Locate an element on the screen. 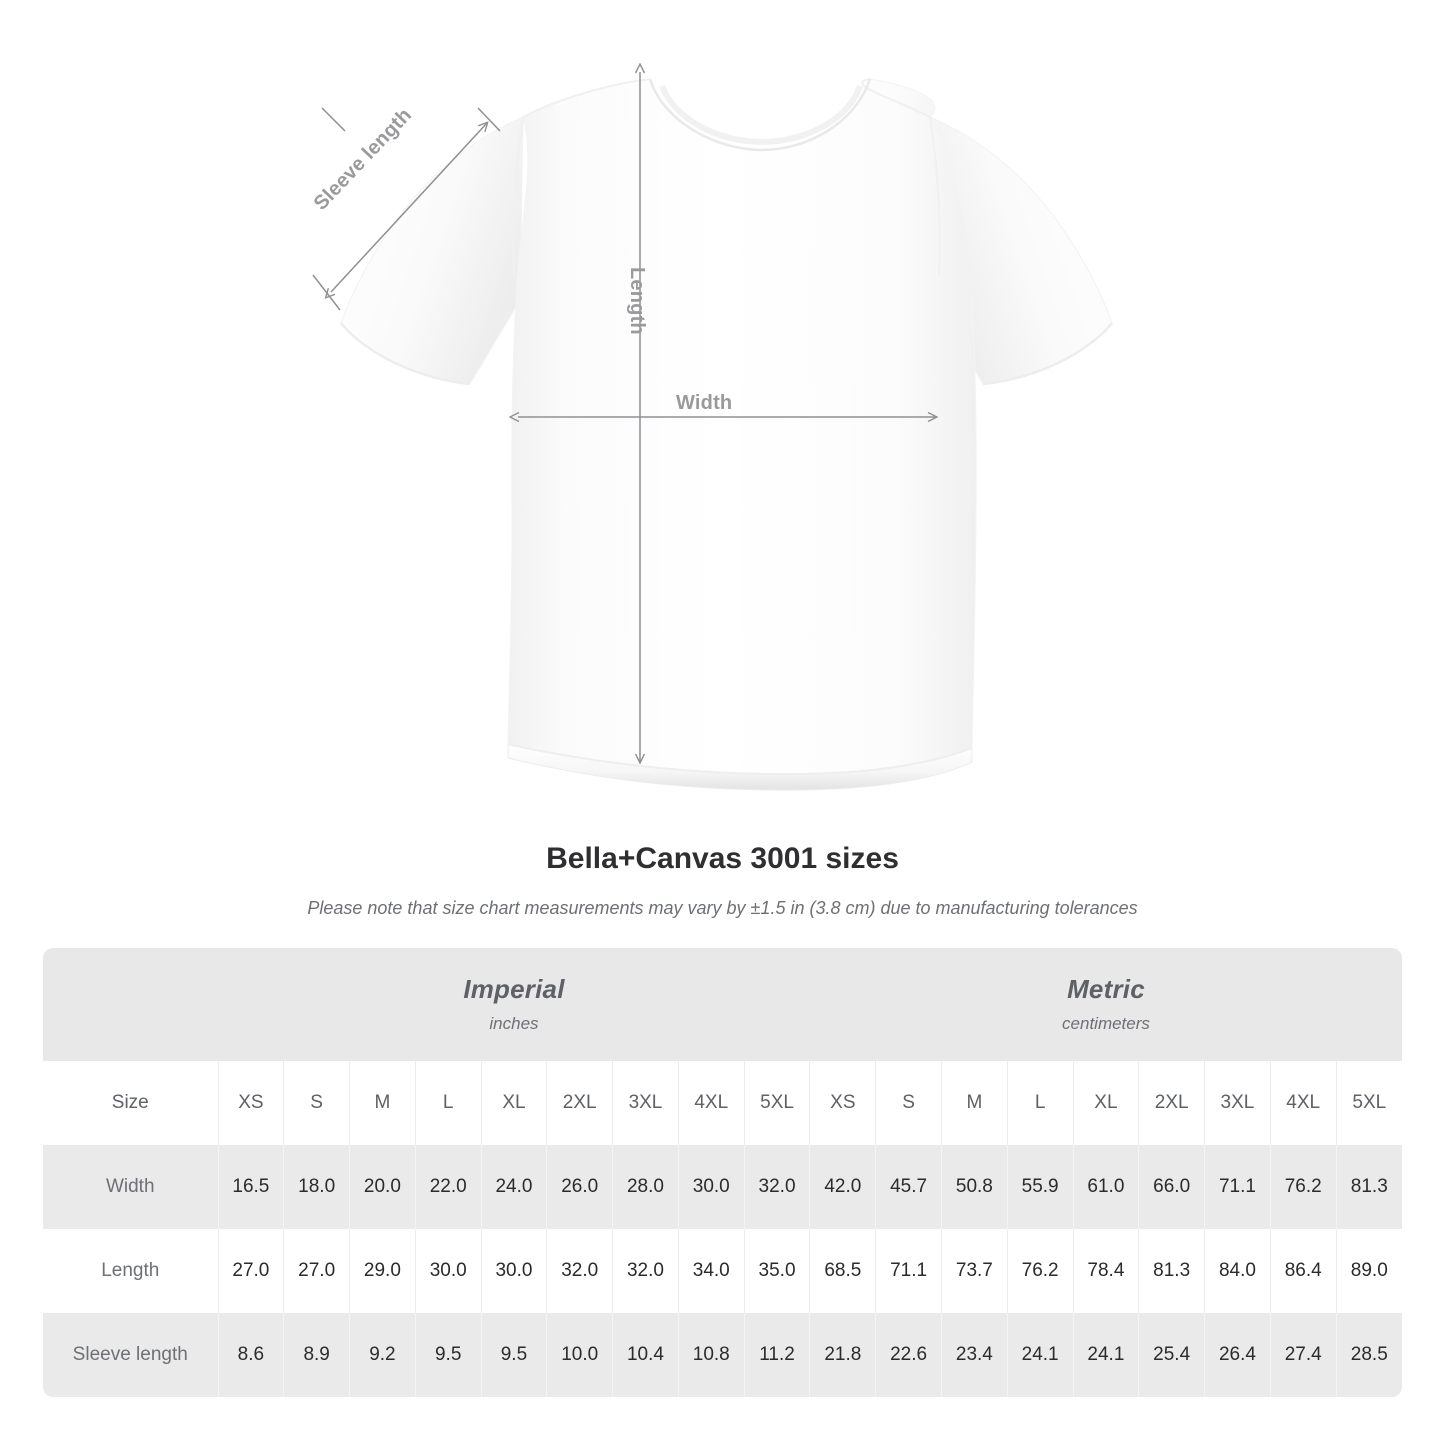  measurement-cell: 10.4 is located at coordinates (645, 1355).